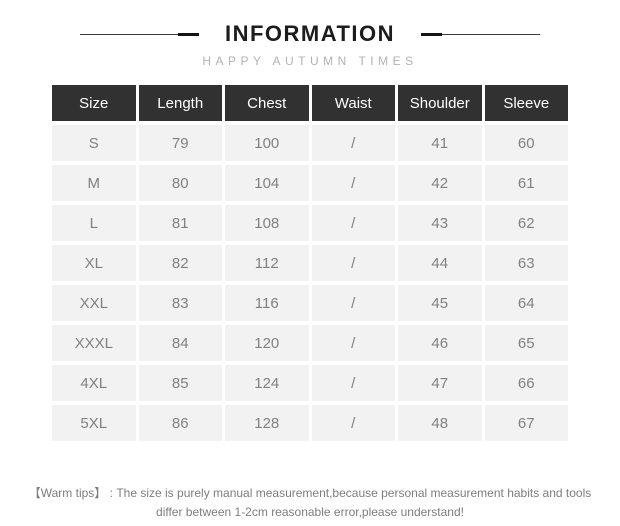 This screenshot has height=526, width=620. I want to click on measurement-cell: 81, so click(180, 223).